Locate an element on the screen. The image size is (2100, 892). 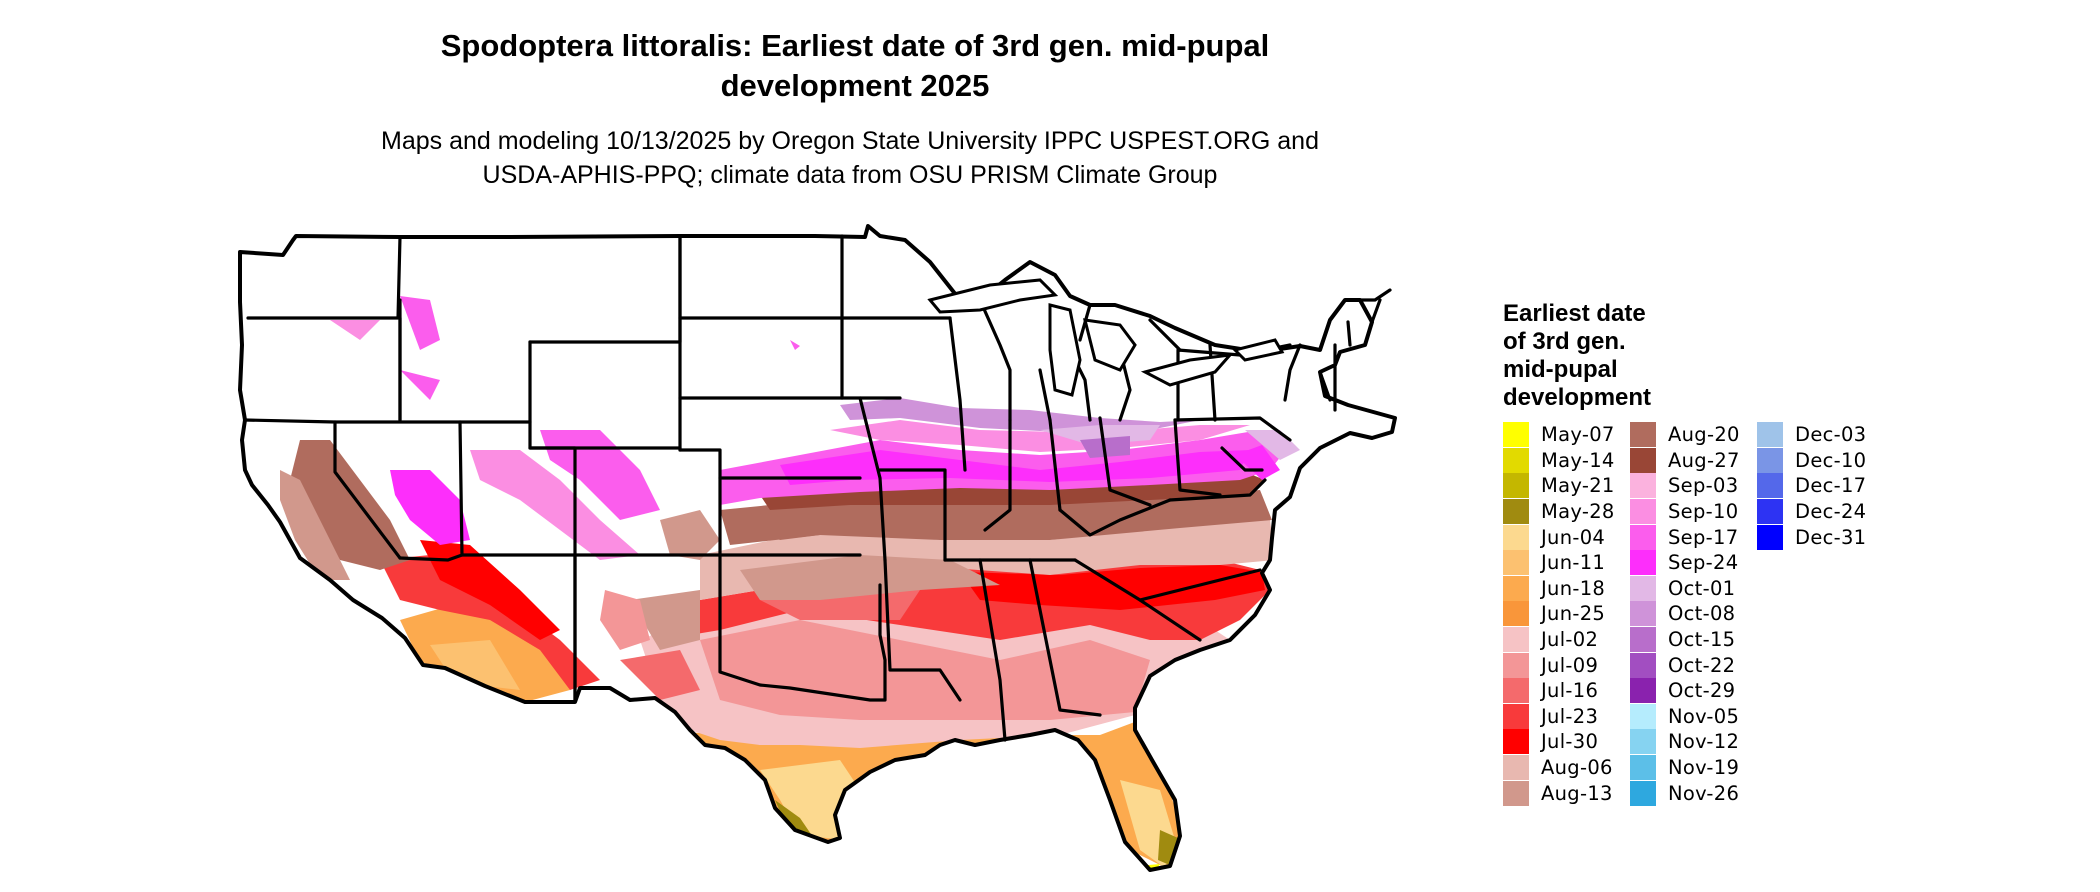
legend-label: Dec-24 is located at coordinates (1831, 512).